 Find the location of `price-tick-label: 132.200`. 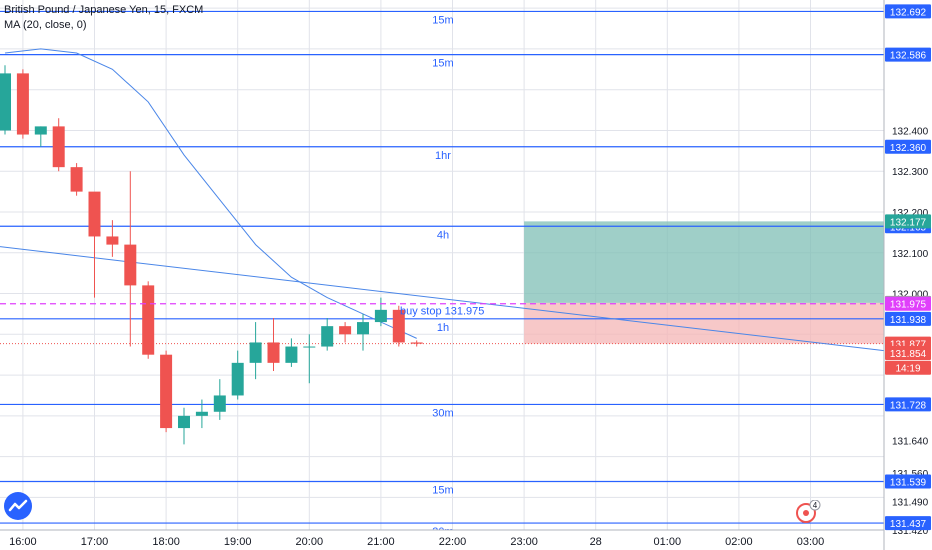

price-tick-label: 132.200 is located at coordinates (910, 213).